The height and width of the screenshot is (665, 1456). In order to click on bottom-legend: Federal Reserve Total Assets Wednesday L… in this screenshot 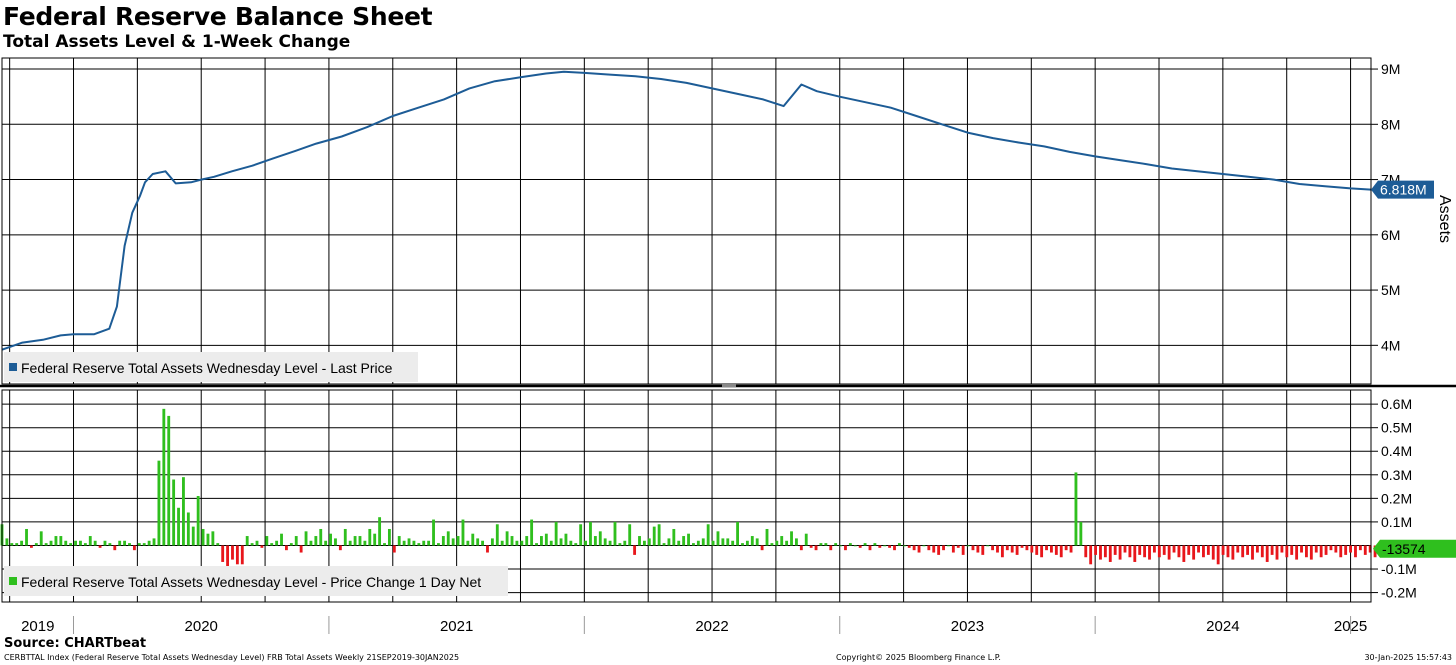, I will do `click(256, 581)`.